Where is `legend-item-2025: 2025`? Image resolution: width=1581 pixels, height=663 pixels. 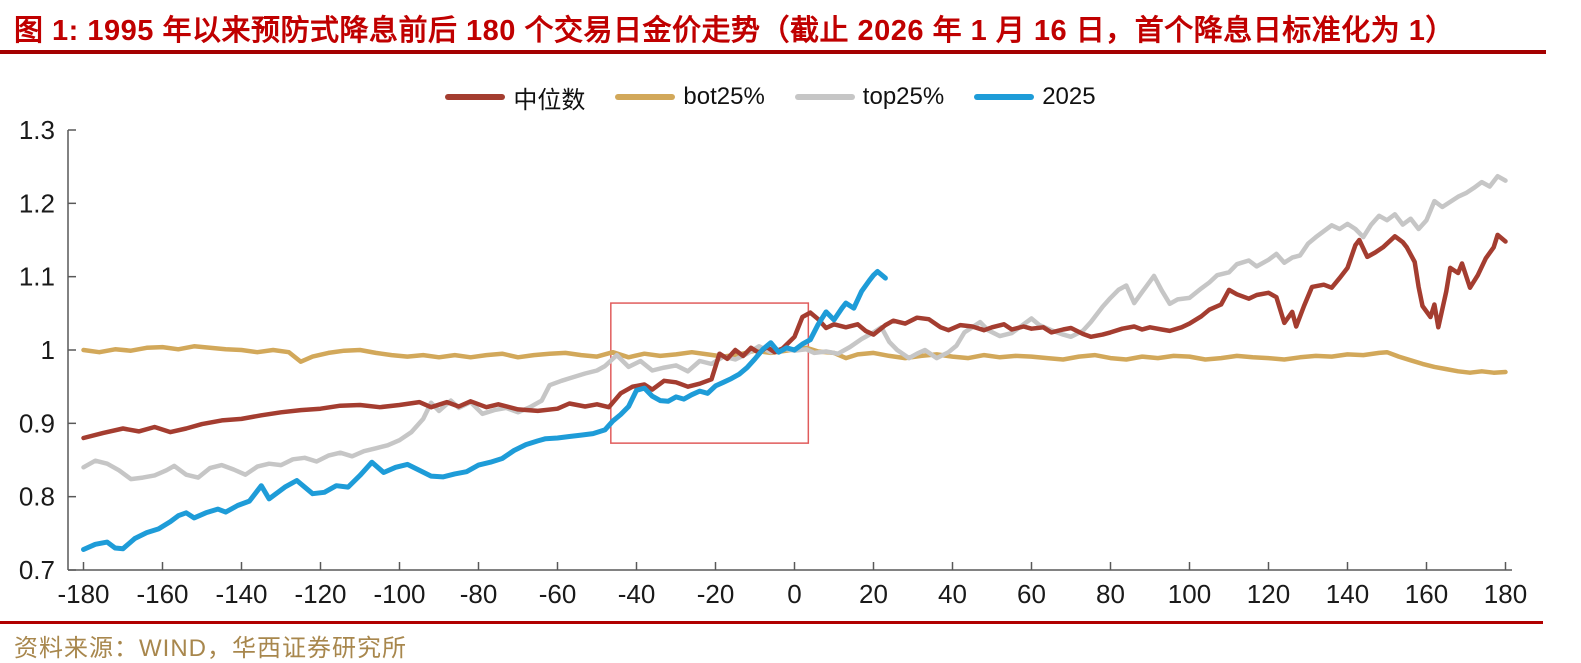
legend-item-2025: 2025 is located at coordinates (1035, 97).